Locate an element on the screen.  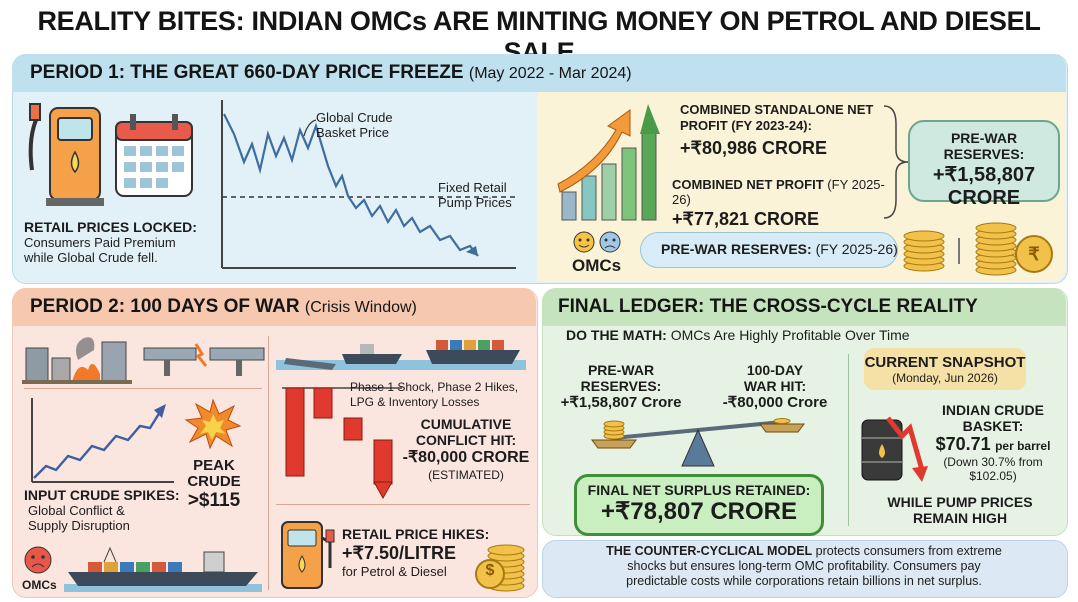
prewar-reserves-value-2: CRORE is located at coordinates (984, 198).